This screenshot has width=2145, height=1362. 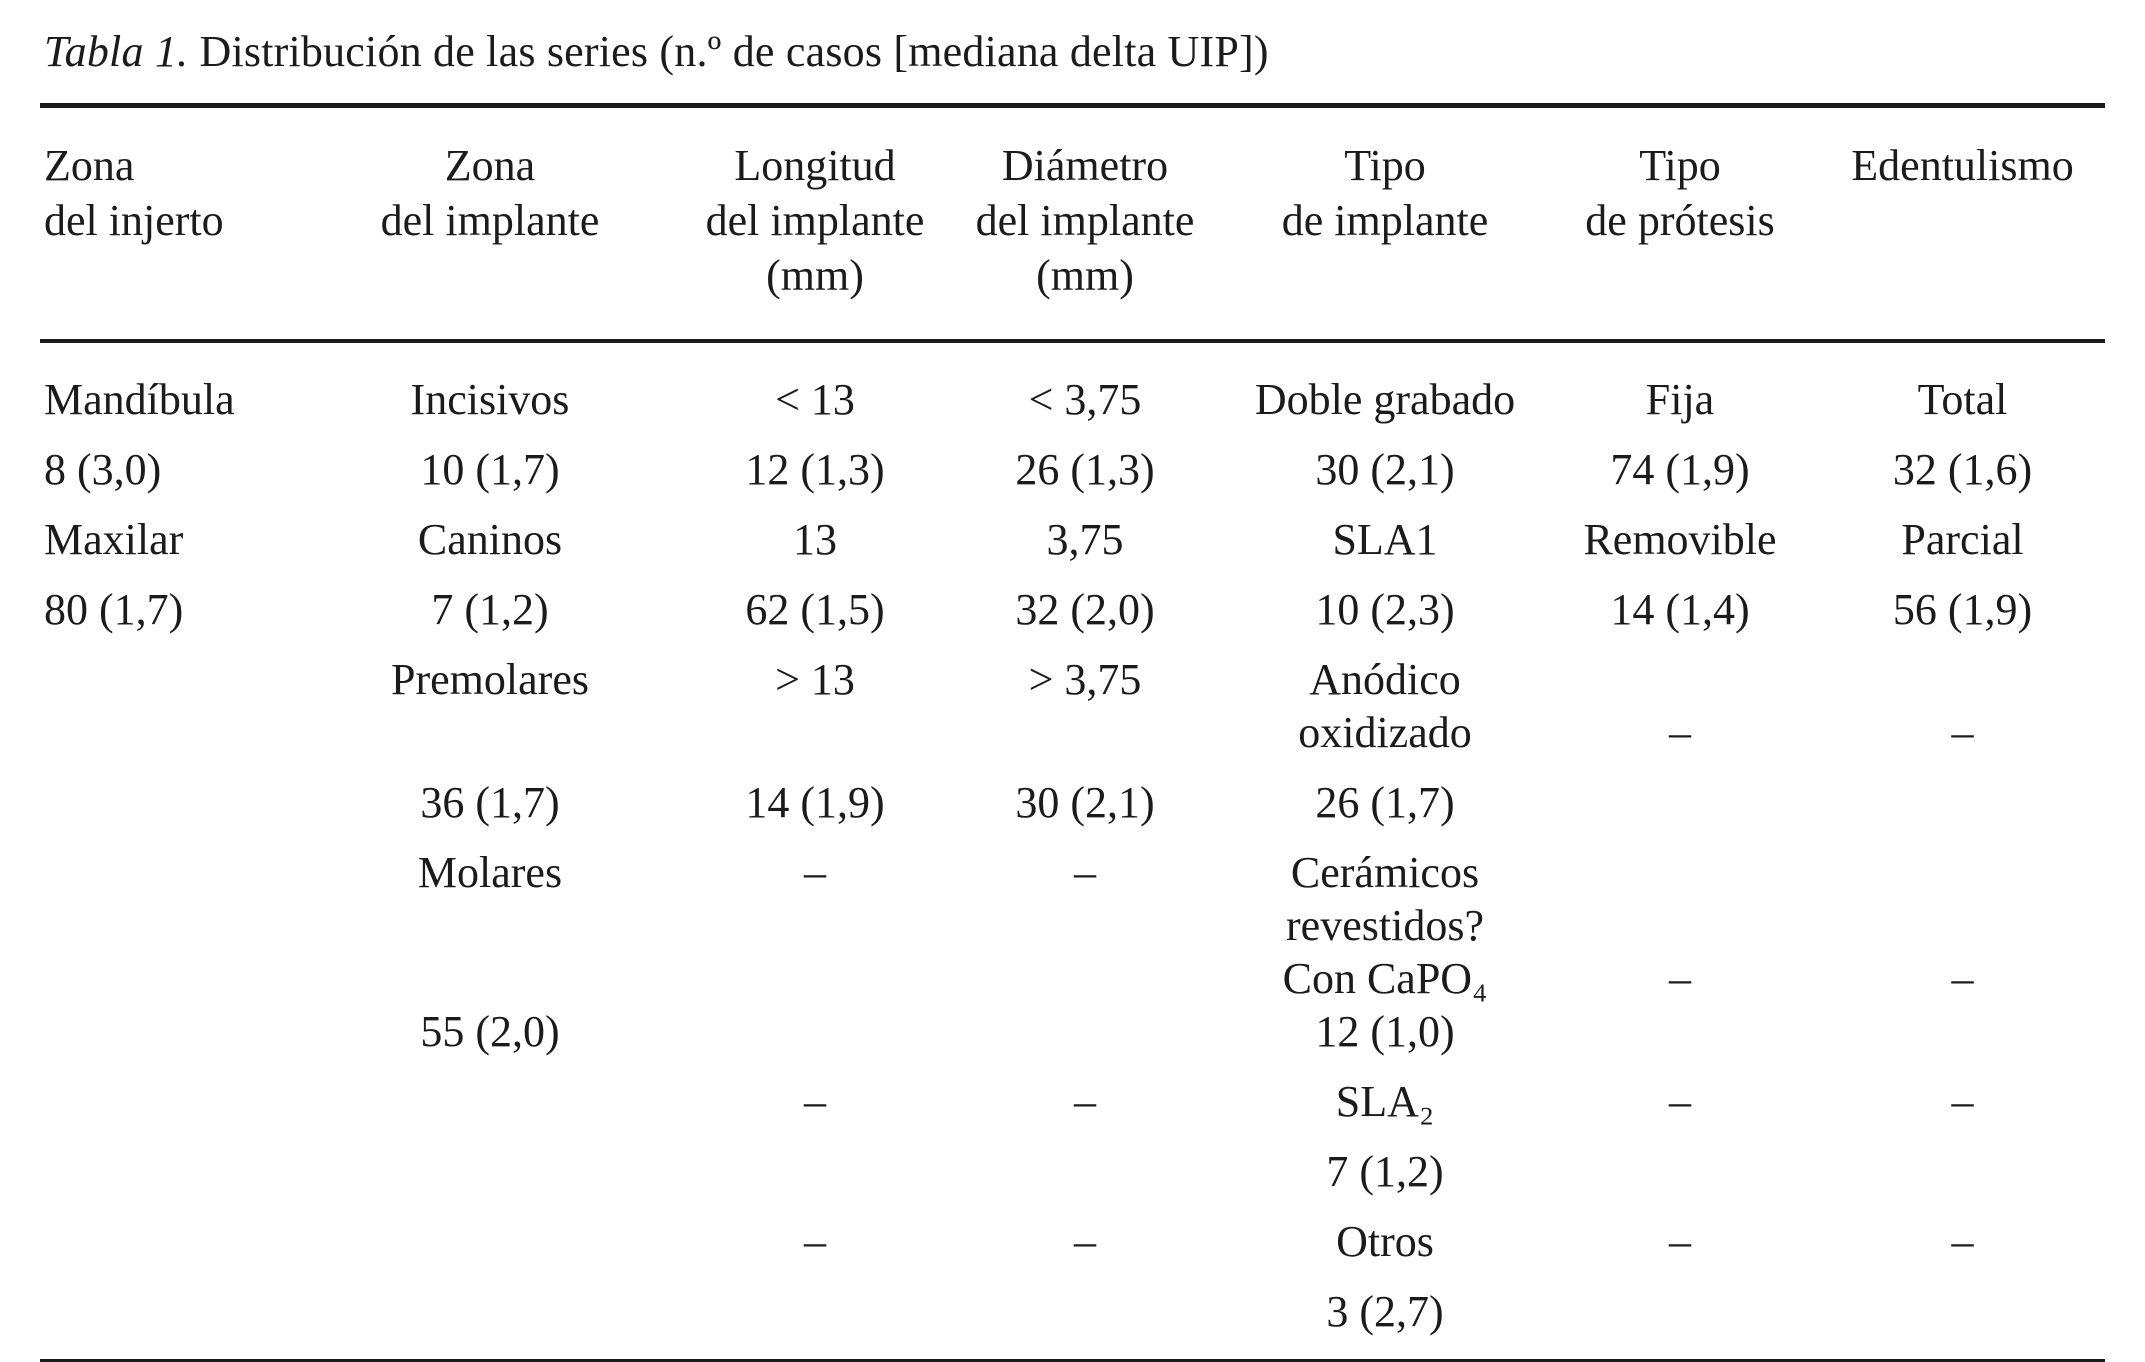 What do you see at coordinates (165, 224) in the screenshot?
I see `column-header-zona-injerto: Zona del injerto` at bounding box center [165, 224].